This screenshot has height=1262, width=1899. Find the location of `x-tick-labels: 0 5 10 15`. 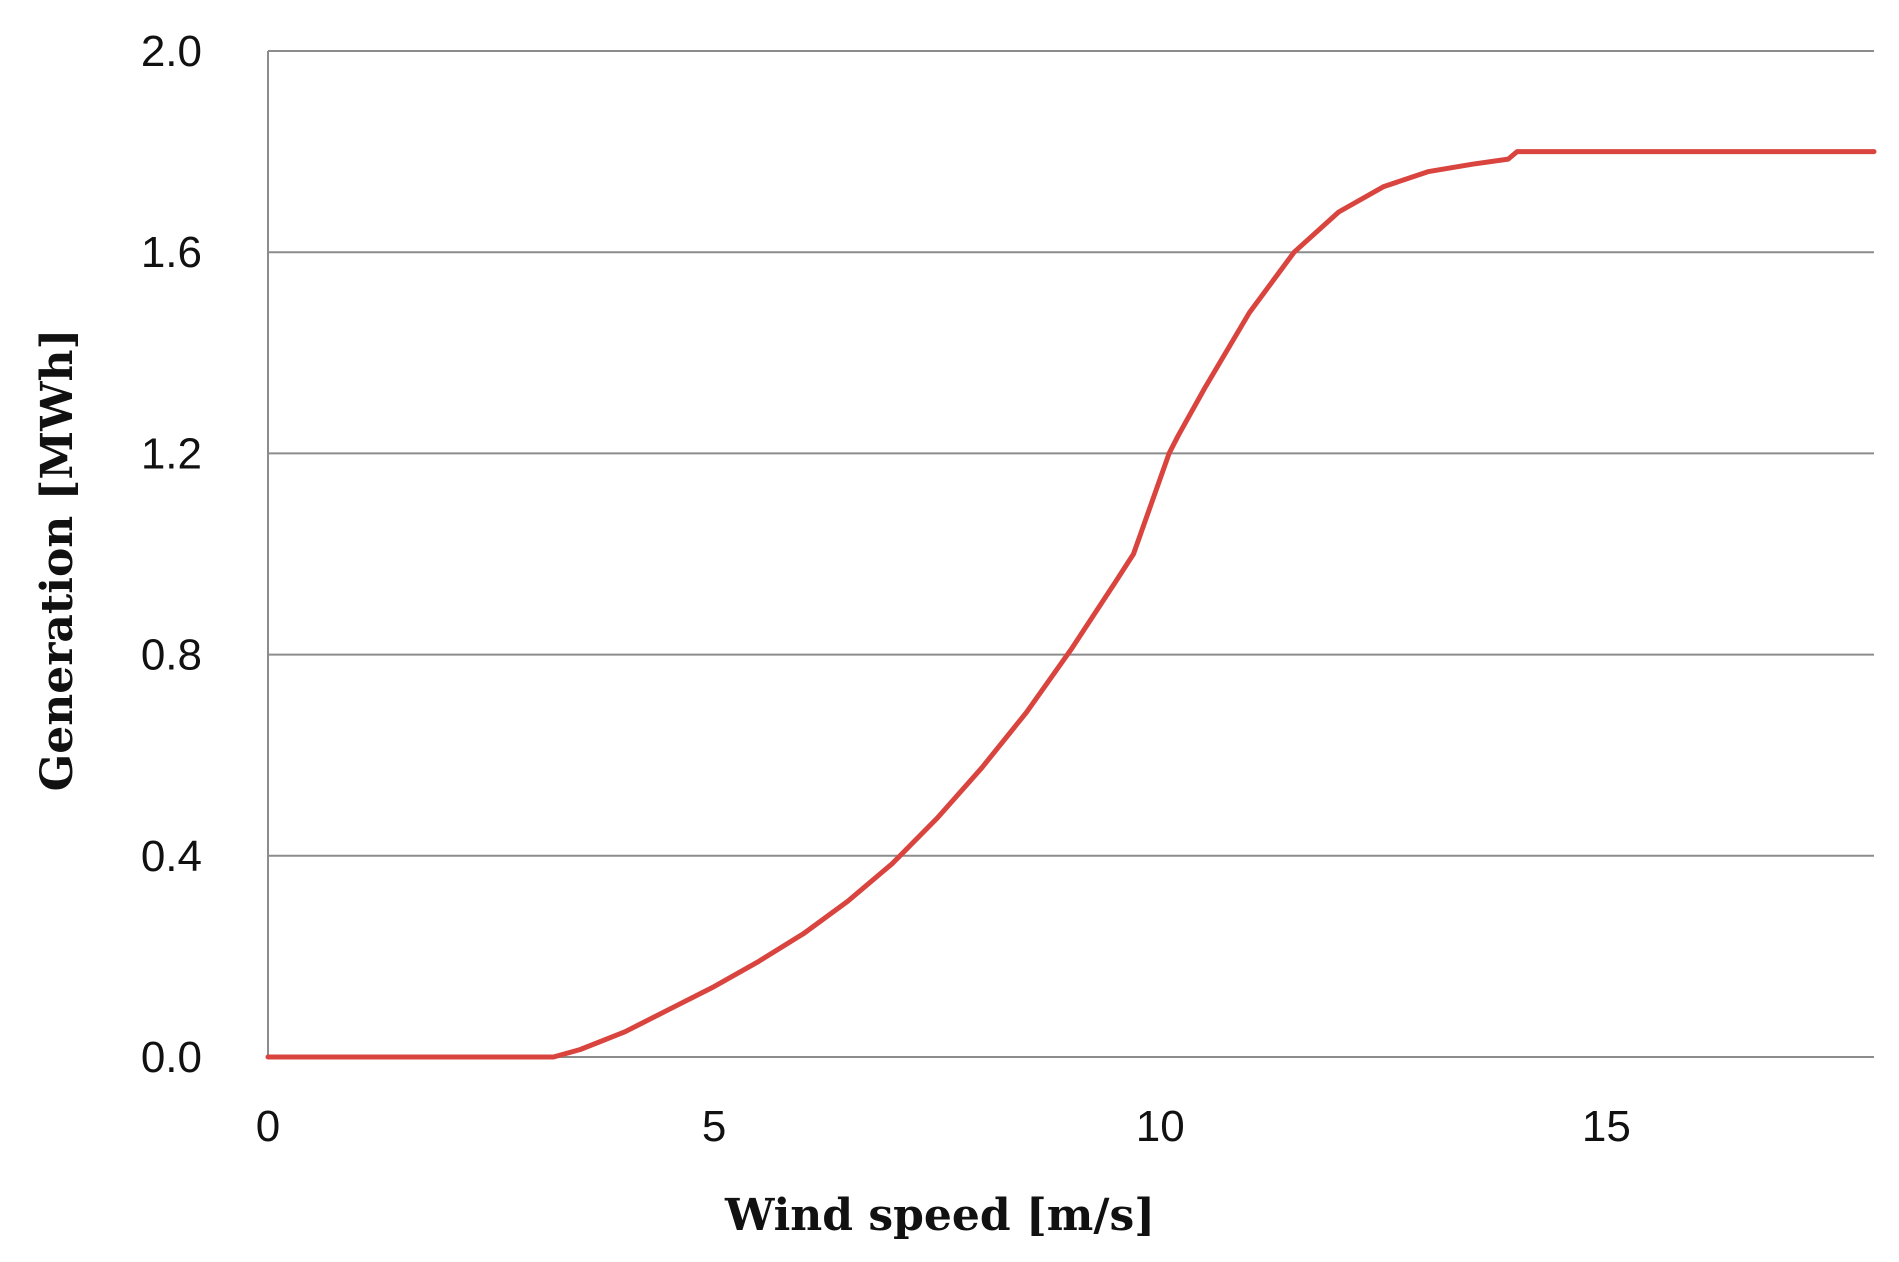

x-tick-labels: 0 5 10 15 is located at coordinates (943, 1126).